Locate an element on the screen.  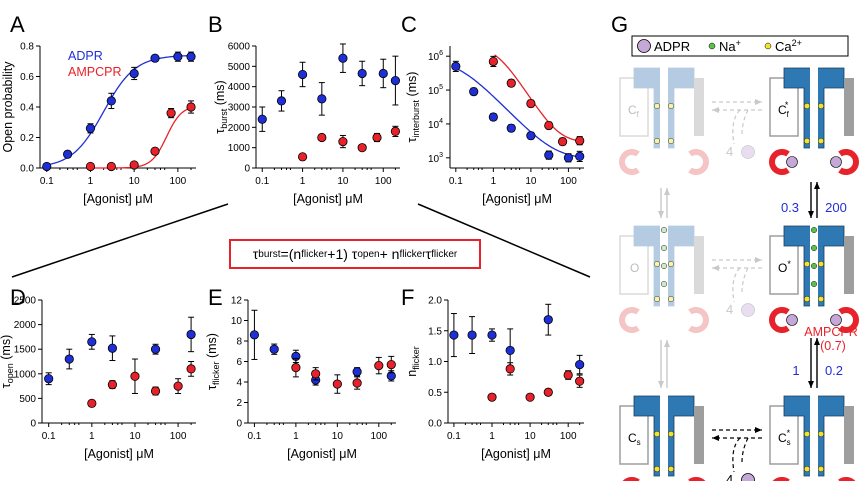
channel-o is located at coordinates (664, 278).